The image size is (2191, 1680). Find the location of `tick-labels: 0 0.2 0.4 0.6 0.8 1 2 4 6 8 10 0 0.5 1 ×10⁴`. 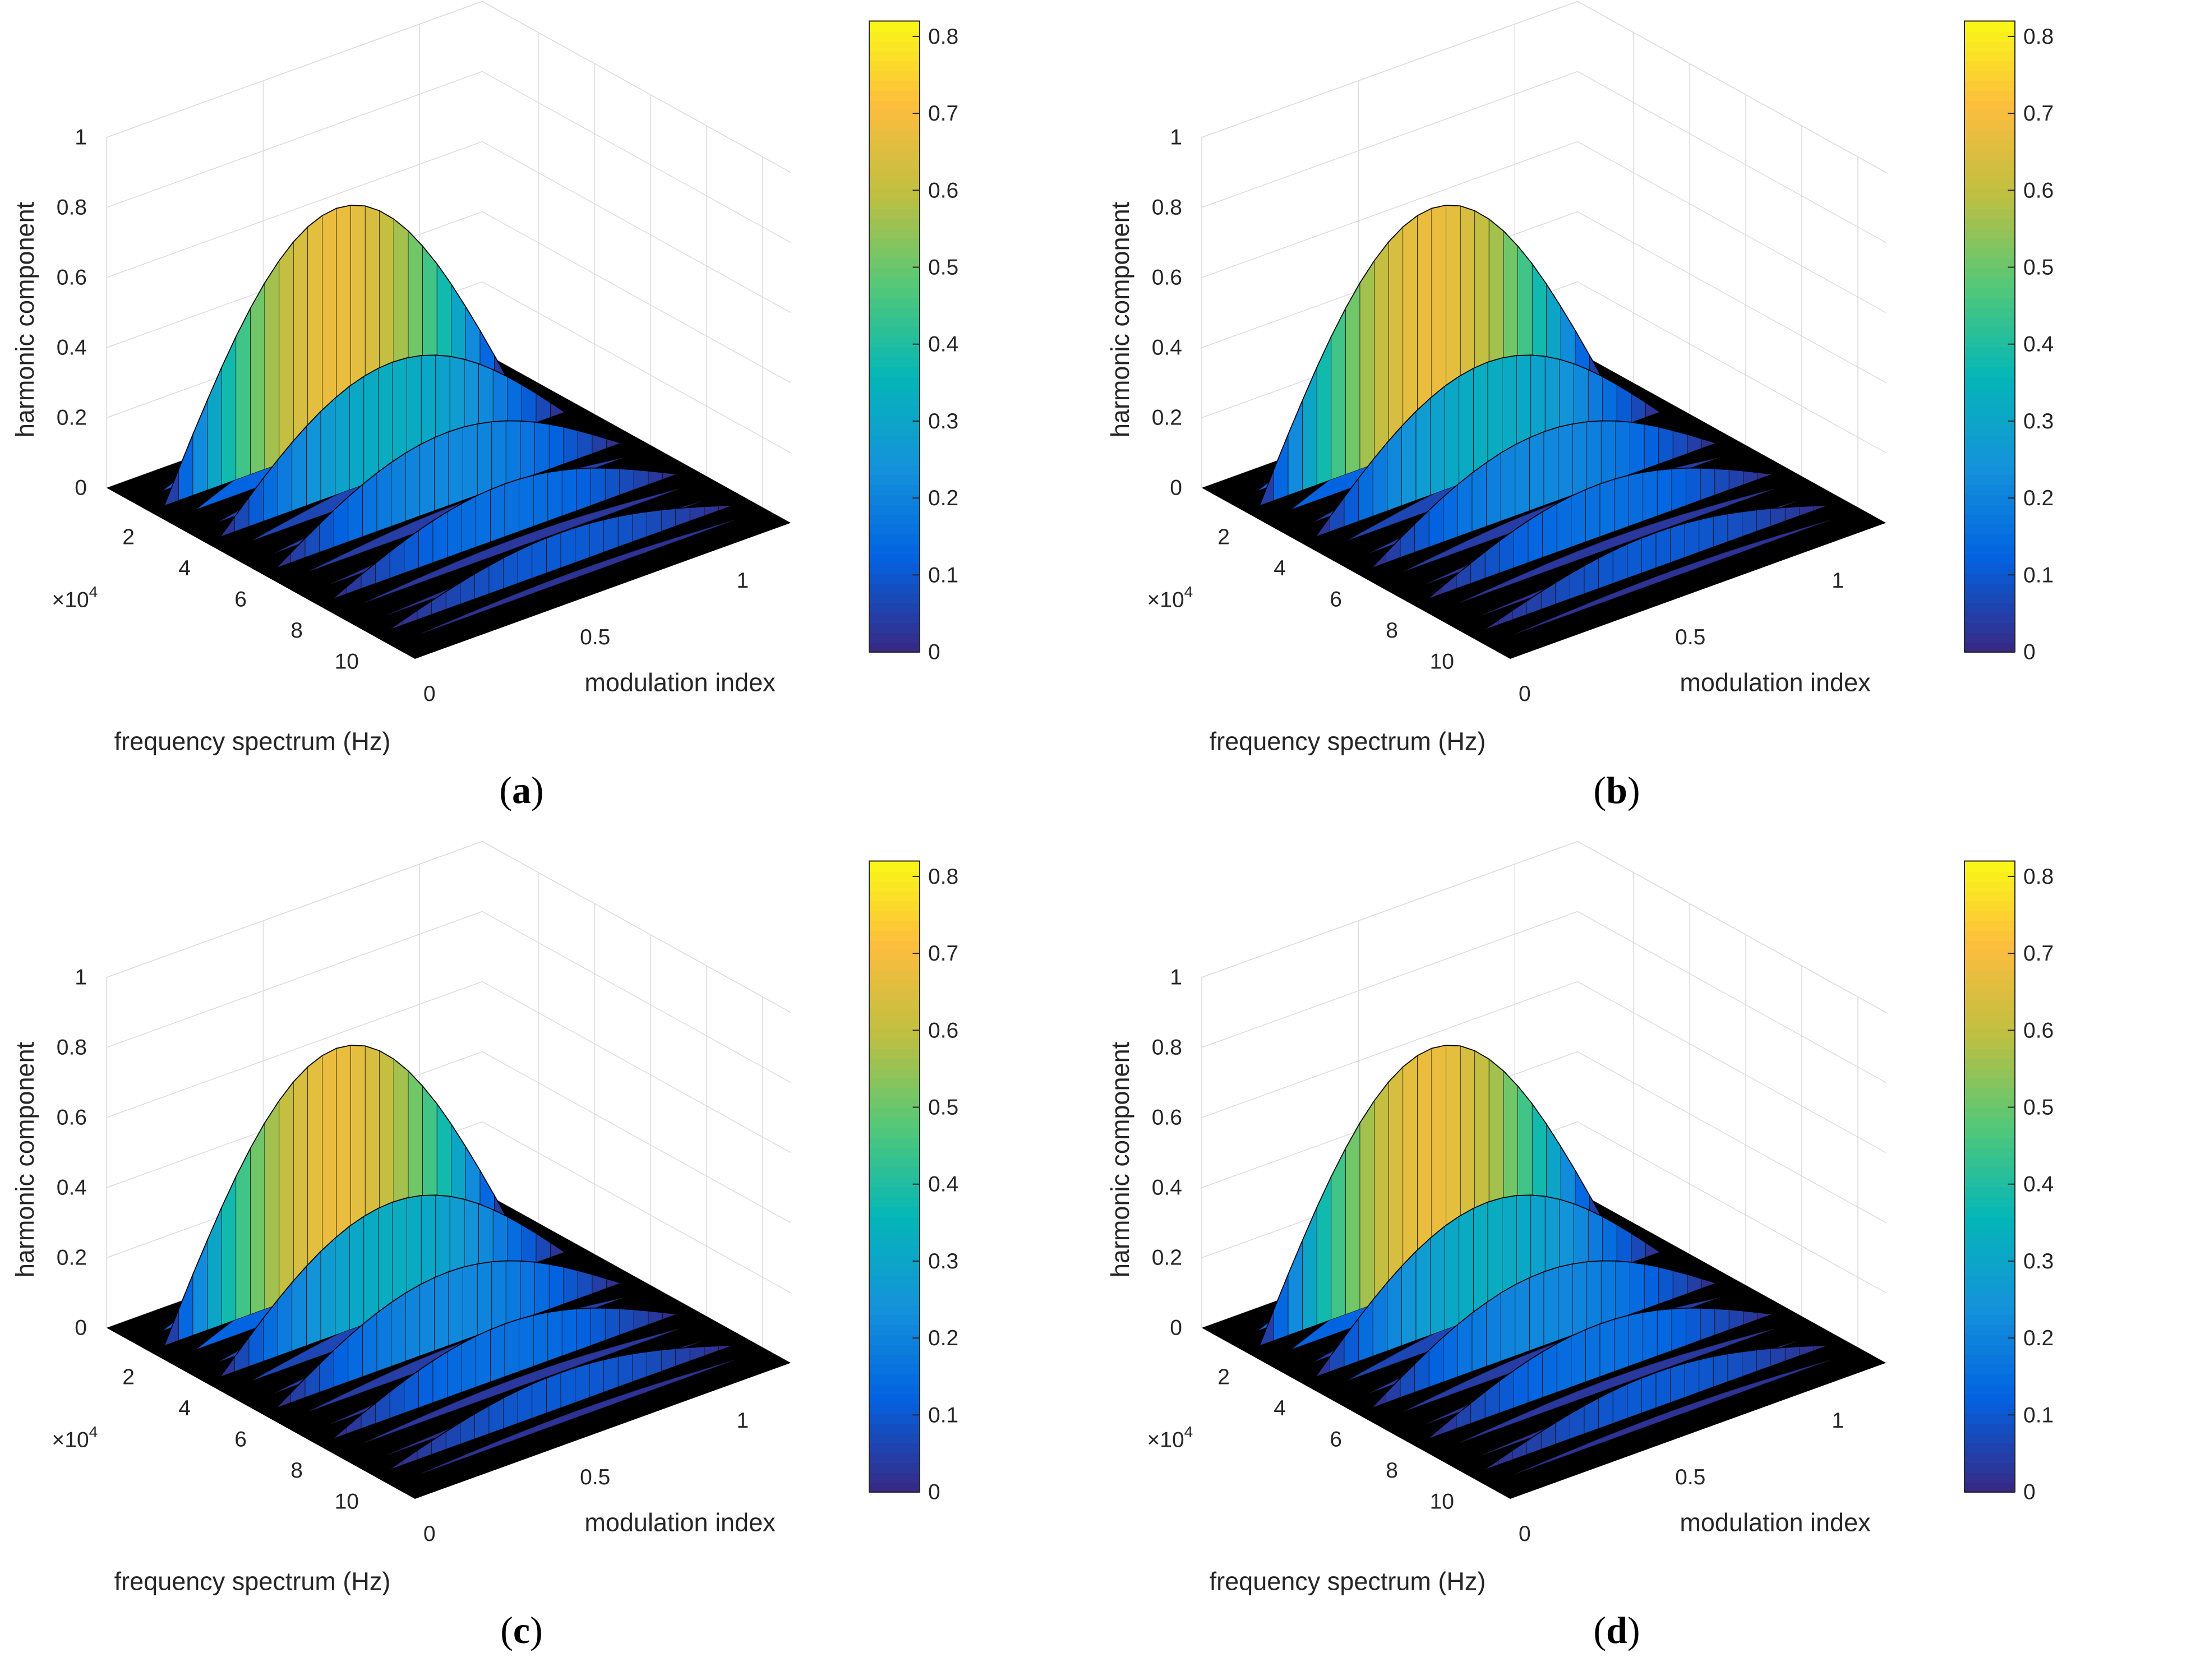

tick-labels: 0 0.2 0.4 0.6 0.8 1 2 4 6 8 10 0 0.5 1 ×10⁴ is located at coordinates (401, 1256).